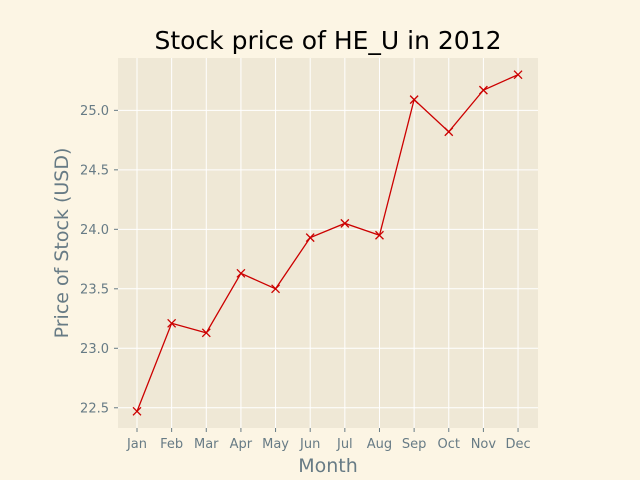  What do you see at coordinates (94, 408) in the screenshot?
I see `y-tick-label: 22.5` at bounding box center [94, 408].